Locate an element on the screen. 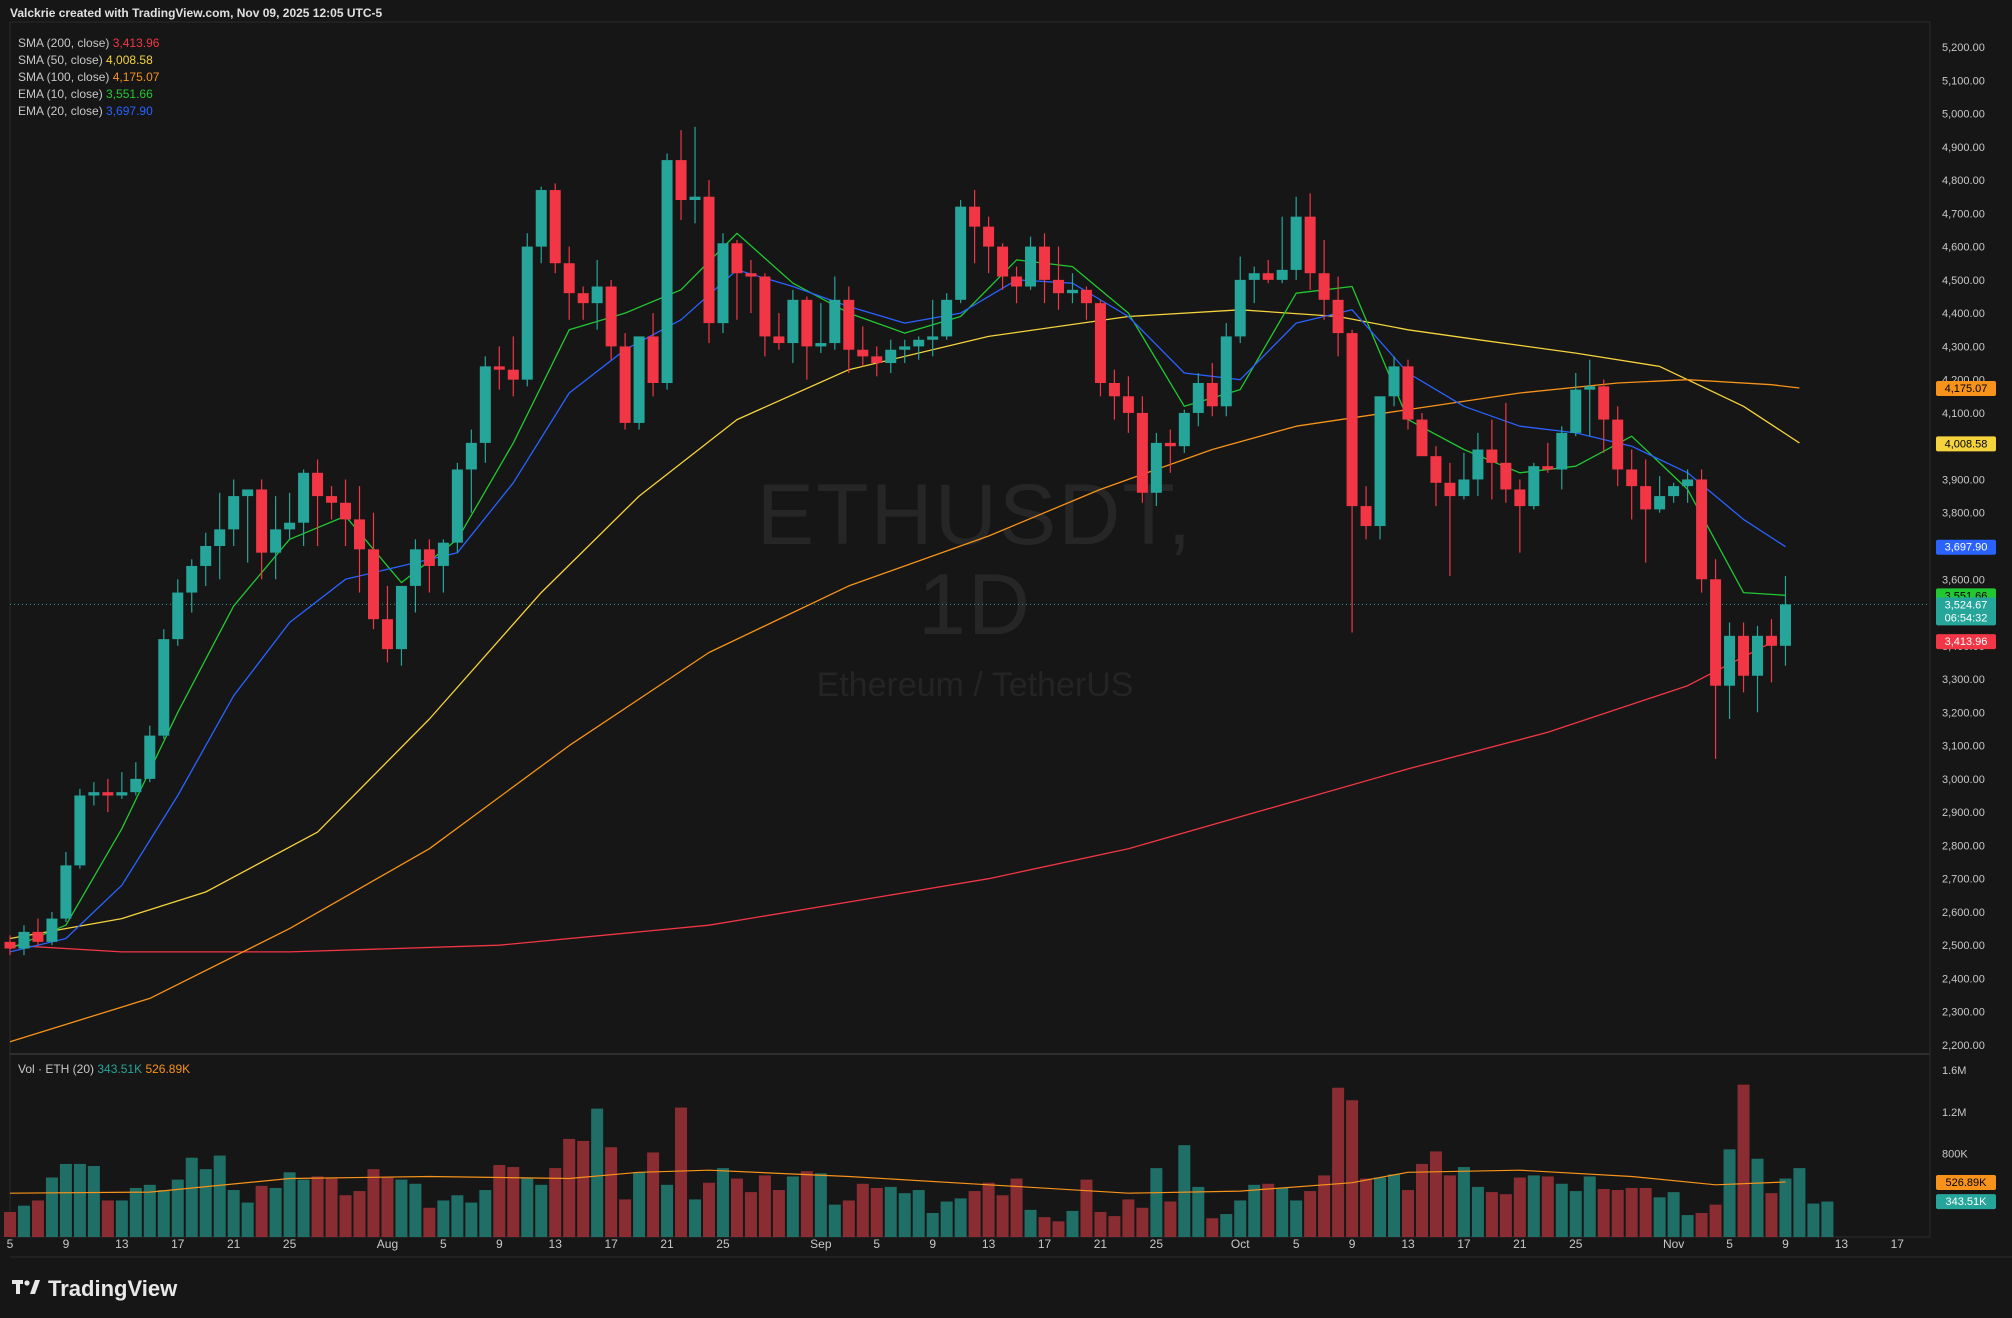  x-axis-tick-label: 17 is located at coordinates (178, 1244).